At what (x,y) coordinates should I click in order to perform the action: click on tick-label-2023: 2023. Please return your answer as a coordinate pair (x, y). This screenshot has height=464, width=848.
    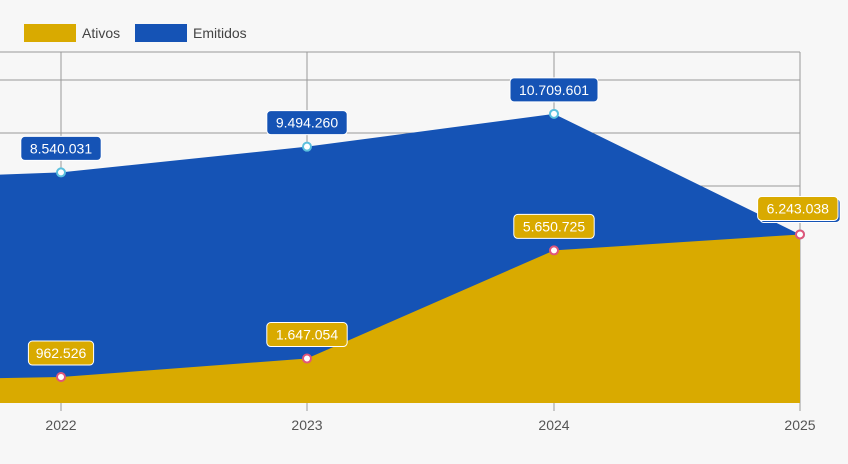
    Looking at the image, I should click on (306, 425).